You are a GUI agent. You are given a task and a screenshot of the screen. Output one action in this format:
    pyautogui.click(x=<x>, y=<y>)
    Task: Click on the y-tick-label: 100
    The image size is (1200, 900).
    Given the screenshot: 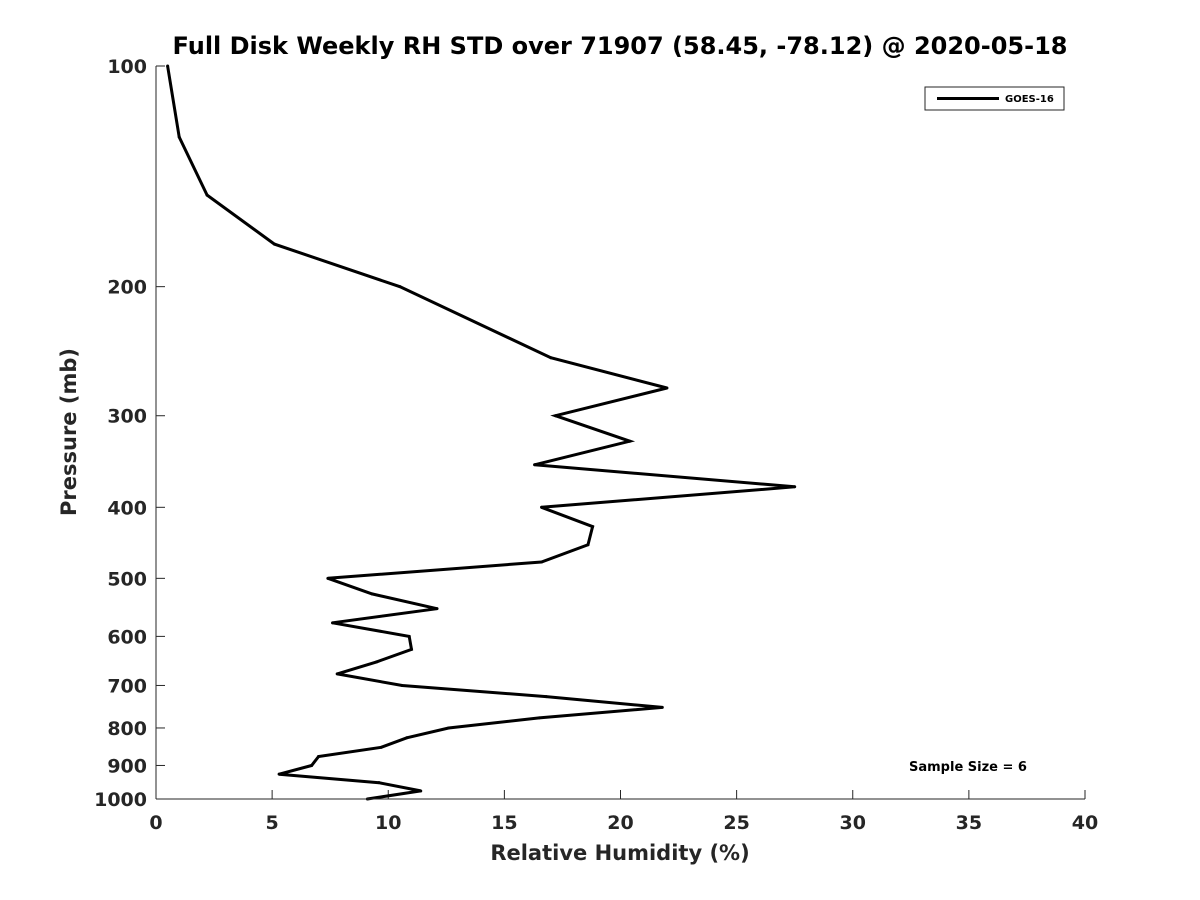 What is the action you would take?
    pyautogui.click(x=127, y=67)
    